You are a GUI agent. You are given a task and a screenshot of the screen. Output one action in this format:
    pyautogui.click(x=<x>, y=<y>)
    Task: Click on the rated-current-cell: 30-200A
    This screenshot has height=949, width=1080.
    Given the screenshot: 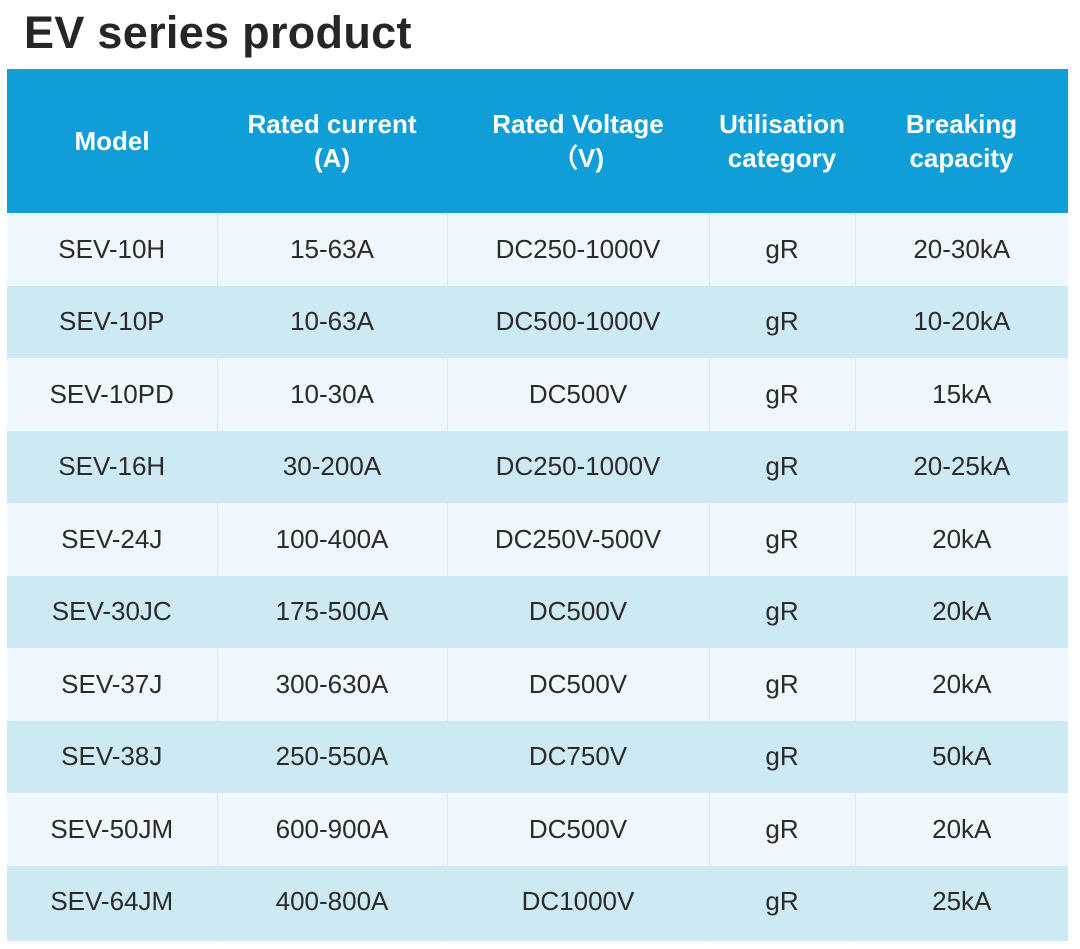 What is the action you would take?
    pyautogui.click(x=332, y=466)
    